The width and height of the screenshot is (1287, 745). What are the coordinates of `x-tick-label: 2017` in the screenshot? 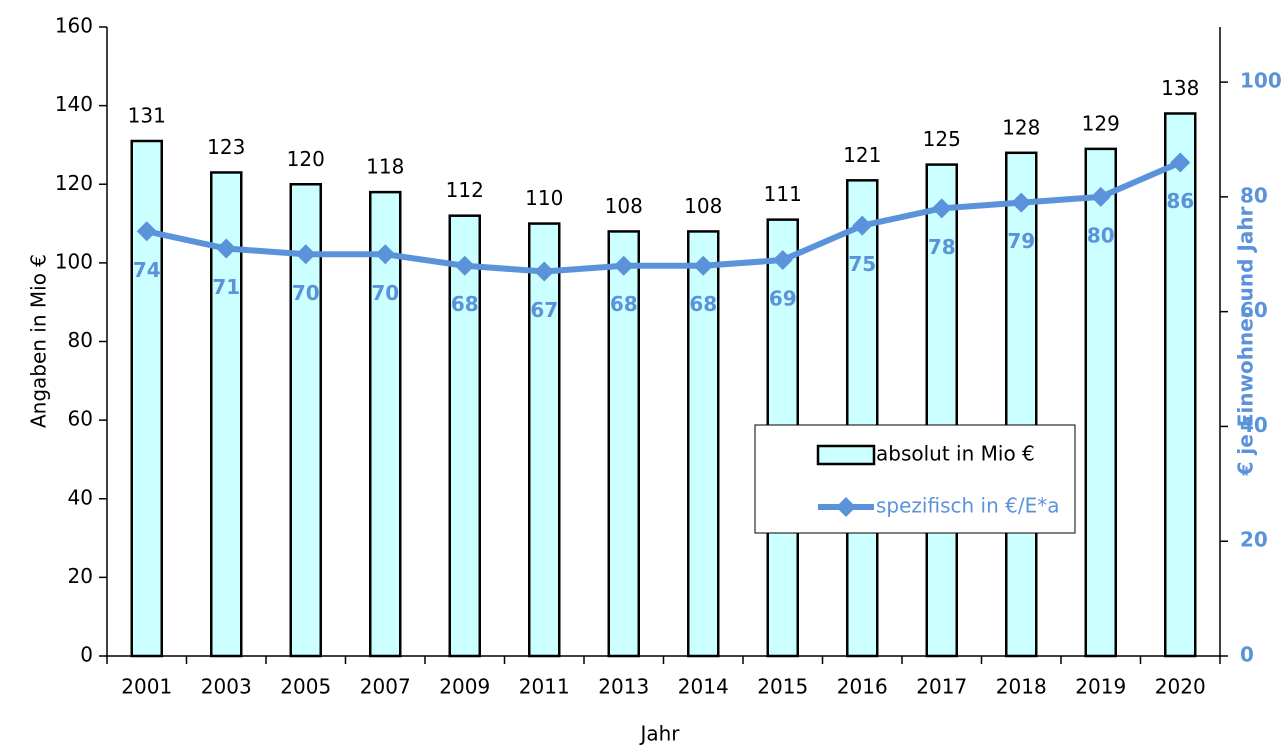 It's located at (941, 687).